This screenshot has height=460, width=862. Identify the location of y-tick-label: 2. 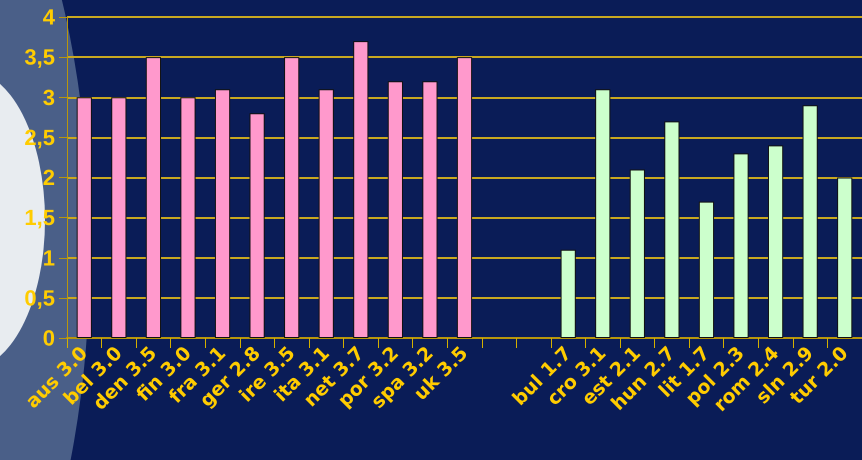
(48, 177).